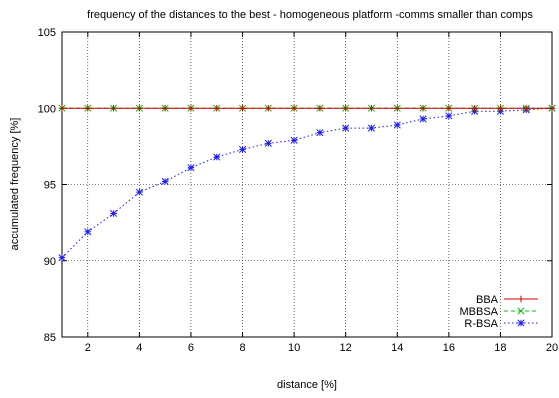  What do you see at coordinates (191, 348) in the screenshot?
I see `x-tick-label: 6` at bounding box center [191, 348].